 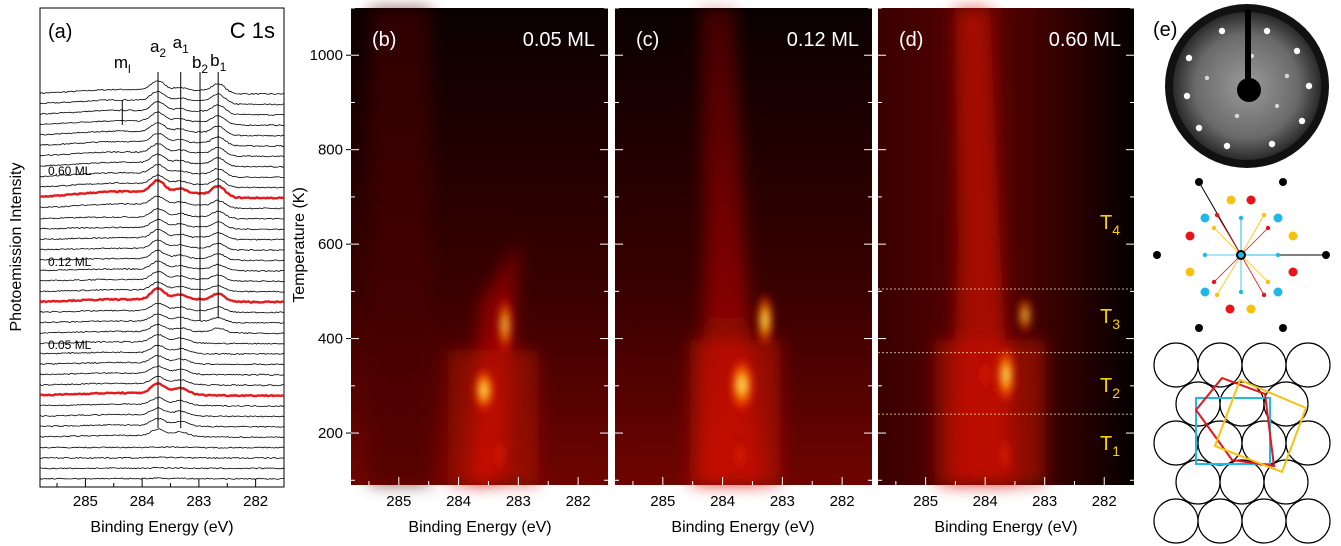 What do you see at coordinates (1260, 426) in the screenshot?
I see `unit-cell-yellow` at bounding box center [1260, 426].